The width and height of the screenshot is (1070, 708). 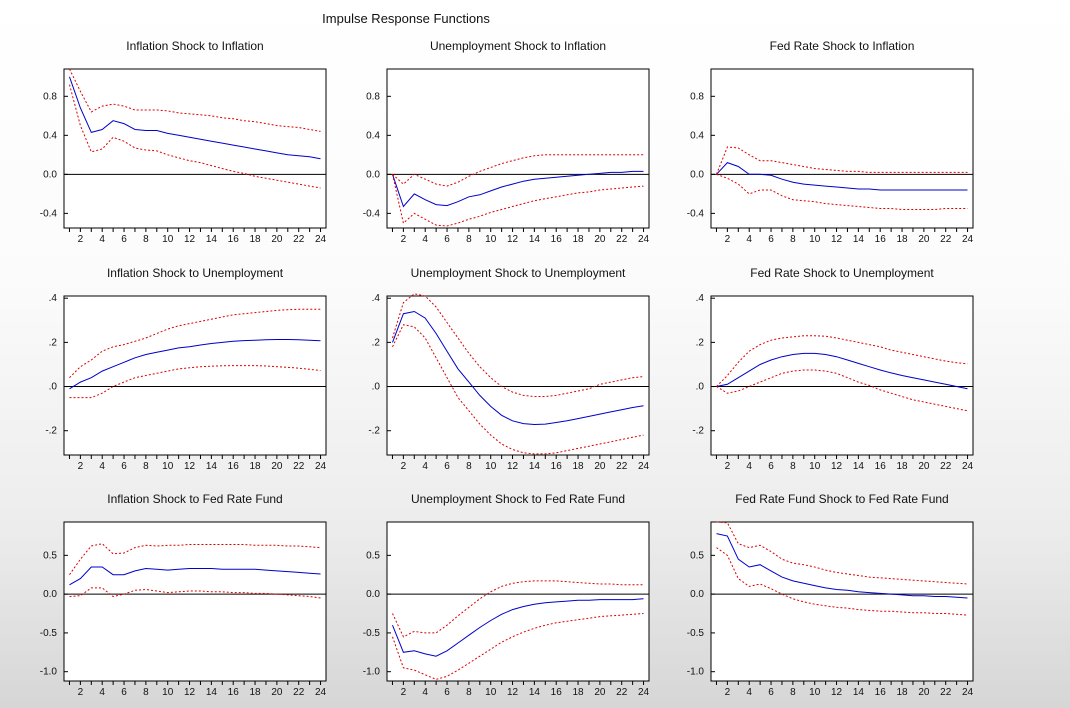 I want to click on y-tick-label: -0.4, so click(x=49, y=213).